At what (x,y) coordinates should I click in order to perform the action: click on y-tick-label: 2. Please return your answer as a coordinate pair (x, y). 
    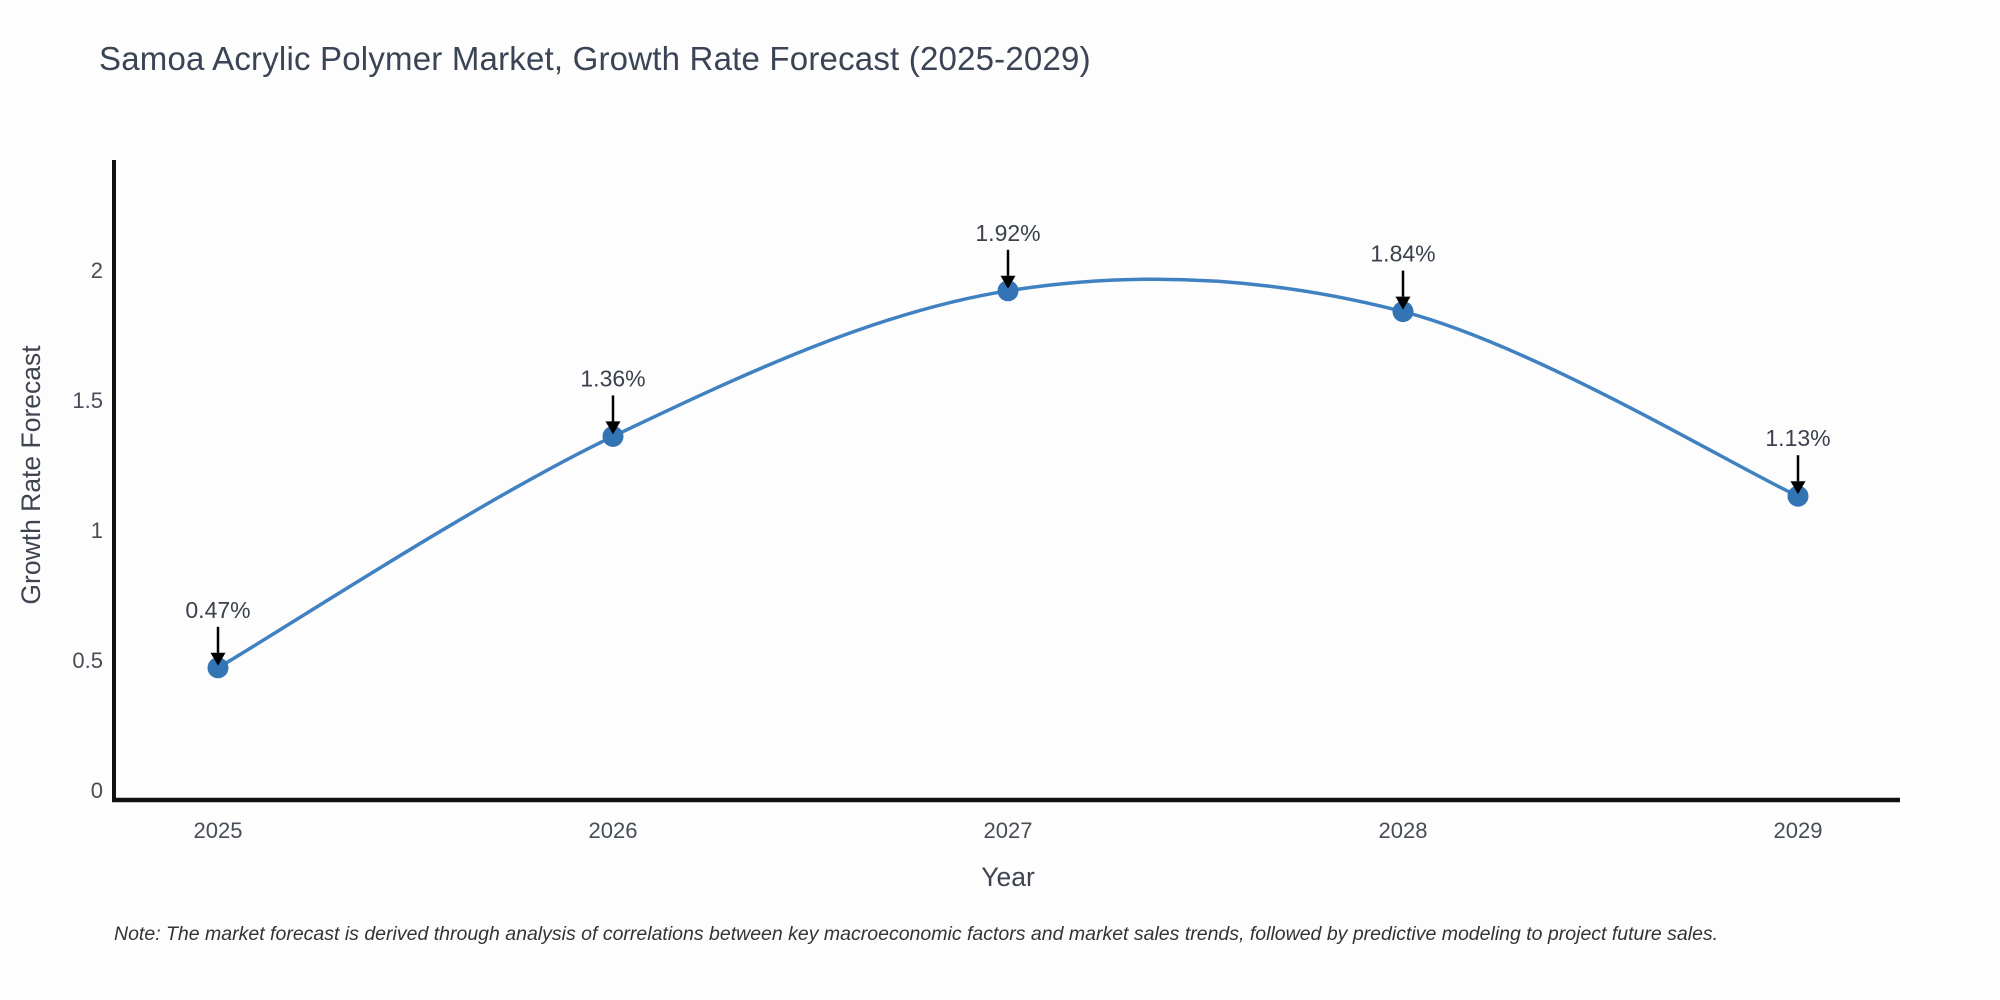
    Looking at the image, I should click on (97, 270).